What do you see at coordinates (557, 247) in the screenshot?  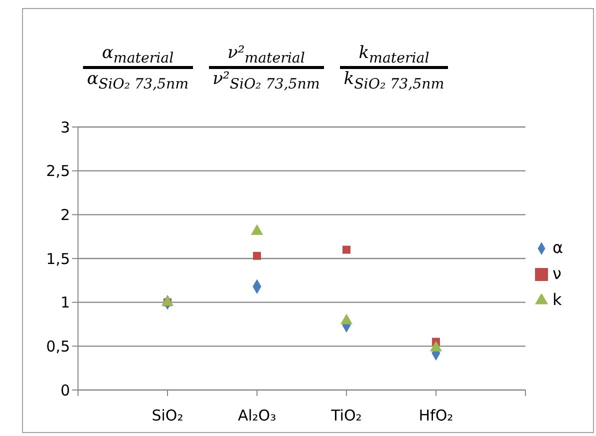 I see `legend-label: α` at bounding box center [557, 247].